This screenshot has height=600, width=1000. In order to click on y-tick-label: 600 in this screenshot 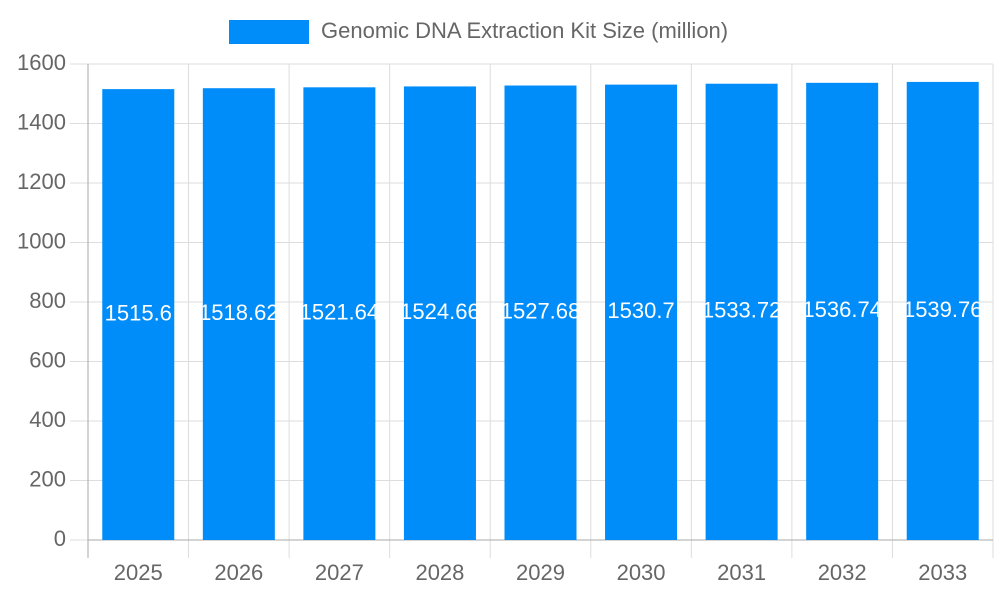, I will do `click(47, 359)`.